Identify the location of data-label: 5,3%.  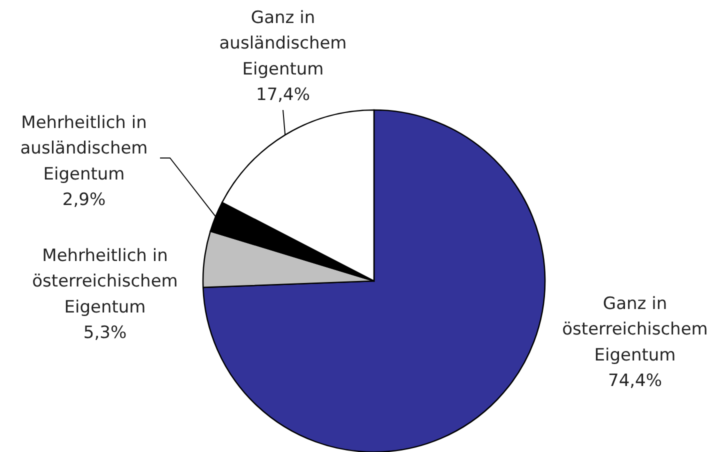
(105, 333).